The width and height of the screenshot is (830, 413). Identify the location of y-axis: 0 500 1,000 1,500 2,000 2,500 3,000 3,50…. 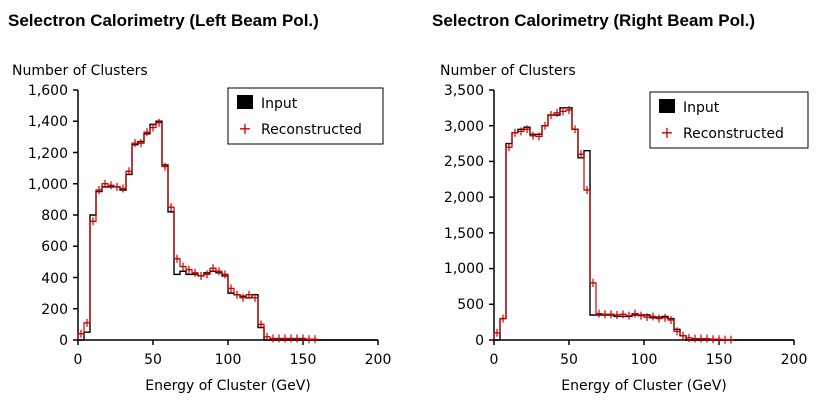
(469, 216).